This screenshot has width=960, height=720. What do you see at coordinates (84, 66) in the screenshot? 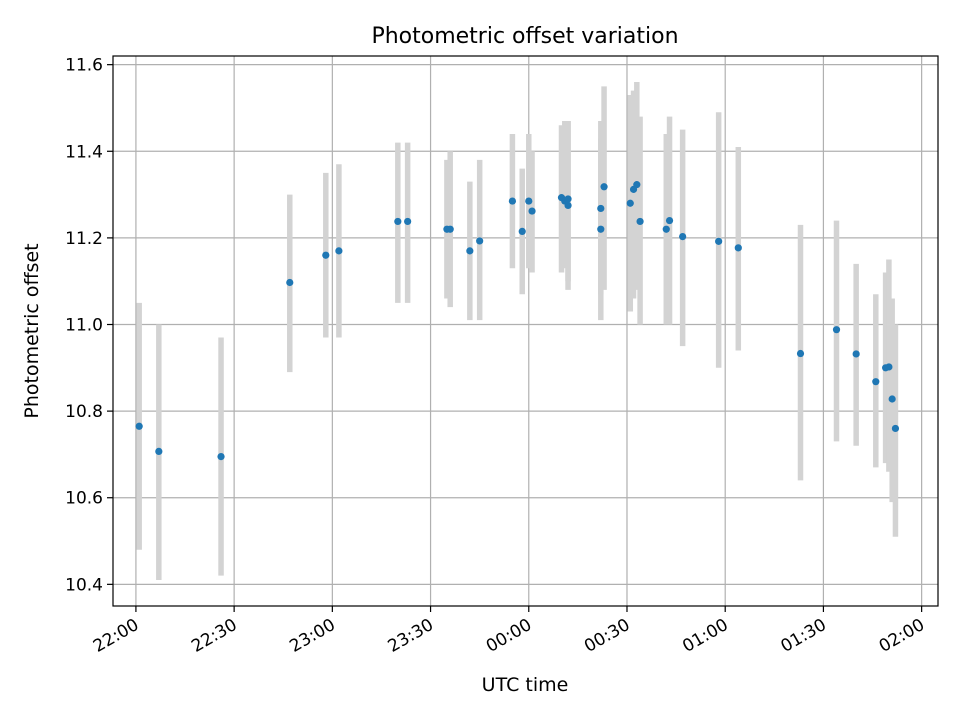
I see `y-tick-label: 11.6` at bounding box center [84, 66].